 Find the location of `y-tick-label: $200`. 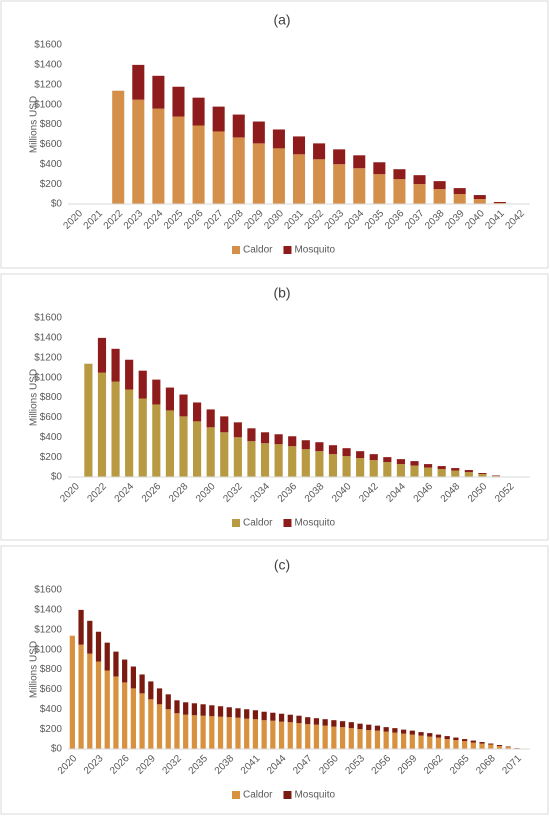

y-tick-label: $200 is located at coordinates (51, 457).